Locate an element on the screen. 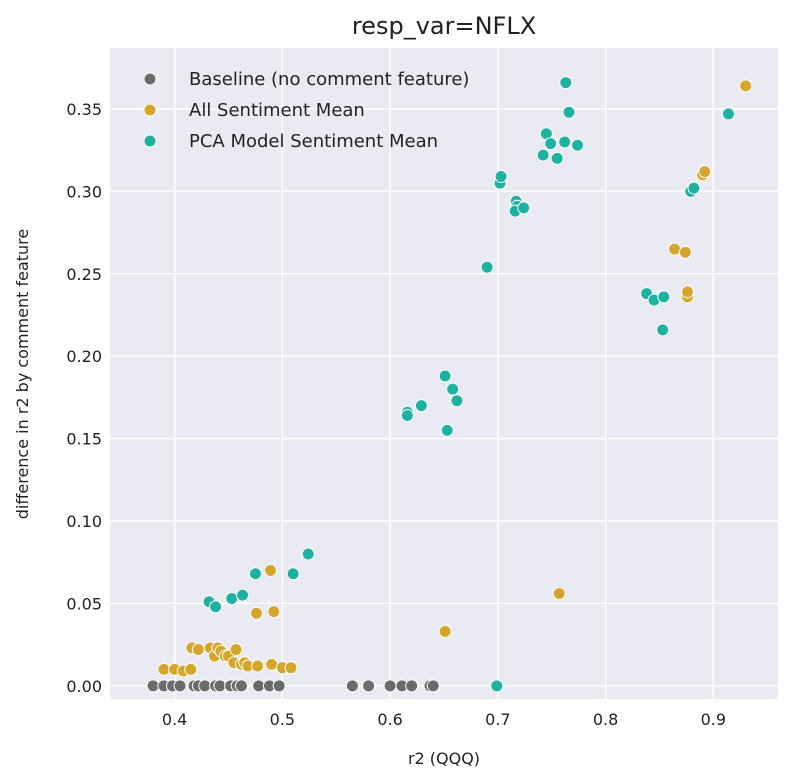 The image size is (791, 781). x-axis-label: r2 (QQQ) is located at coordinates (444, 758).